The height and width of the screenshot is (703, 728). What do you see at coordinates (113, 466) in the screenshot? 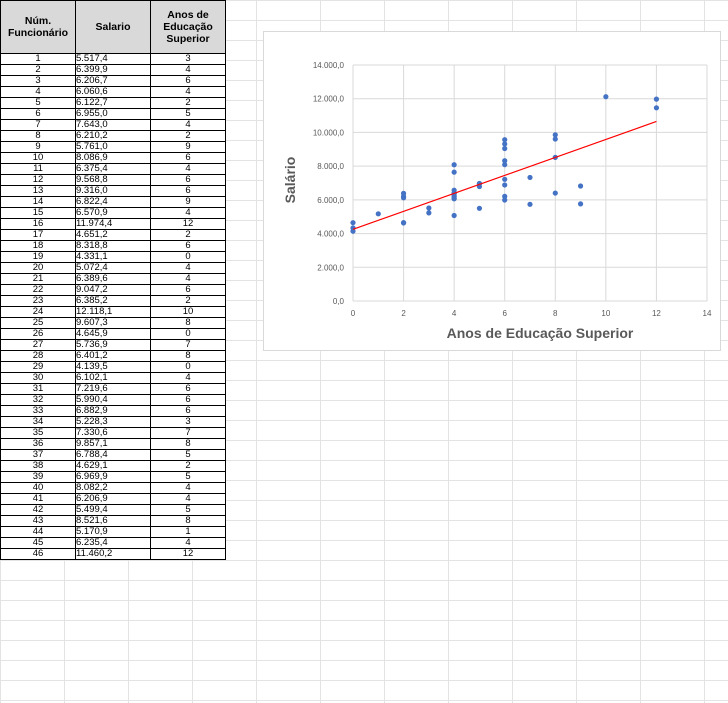
I see `cell-salary: 4.629,1` at bounding box center [113, 466].